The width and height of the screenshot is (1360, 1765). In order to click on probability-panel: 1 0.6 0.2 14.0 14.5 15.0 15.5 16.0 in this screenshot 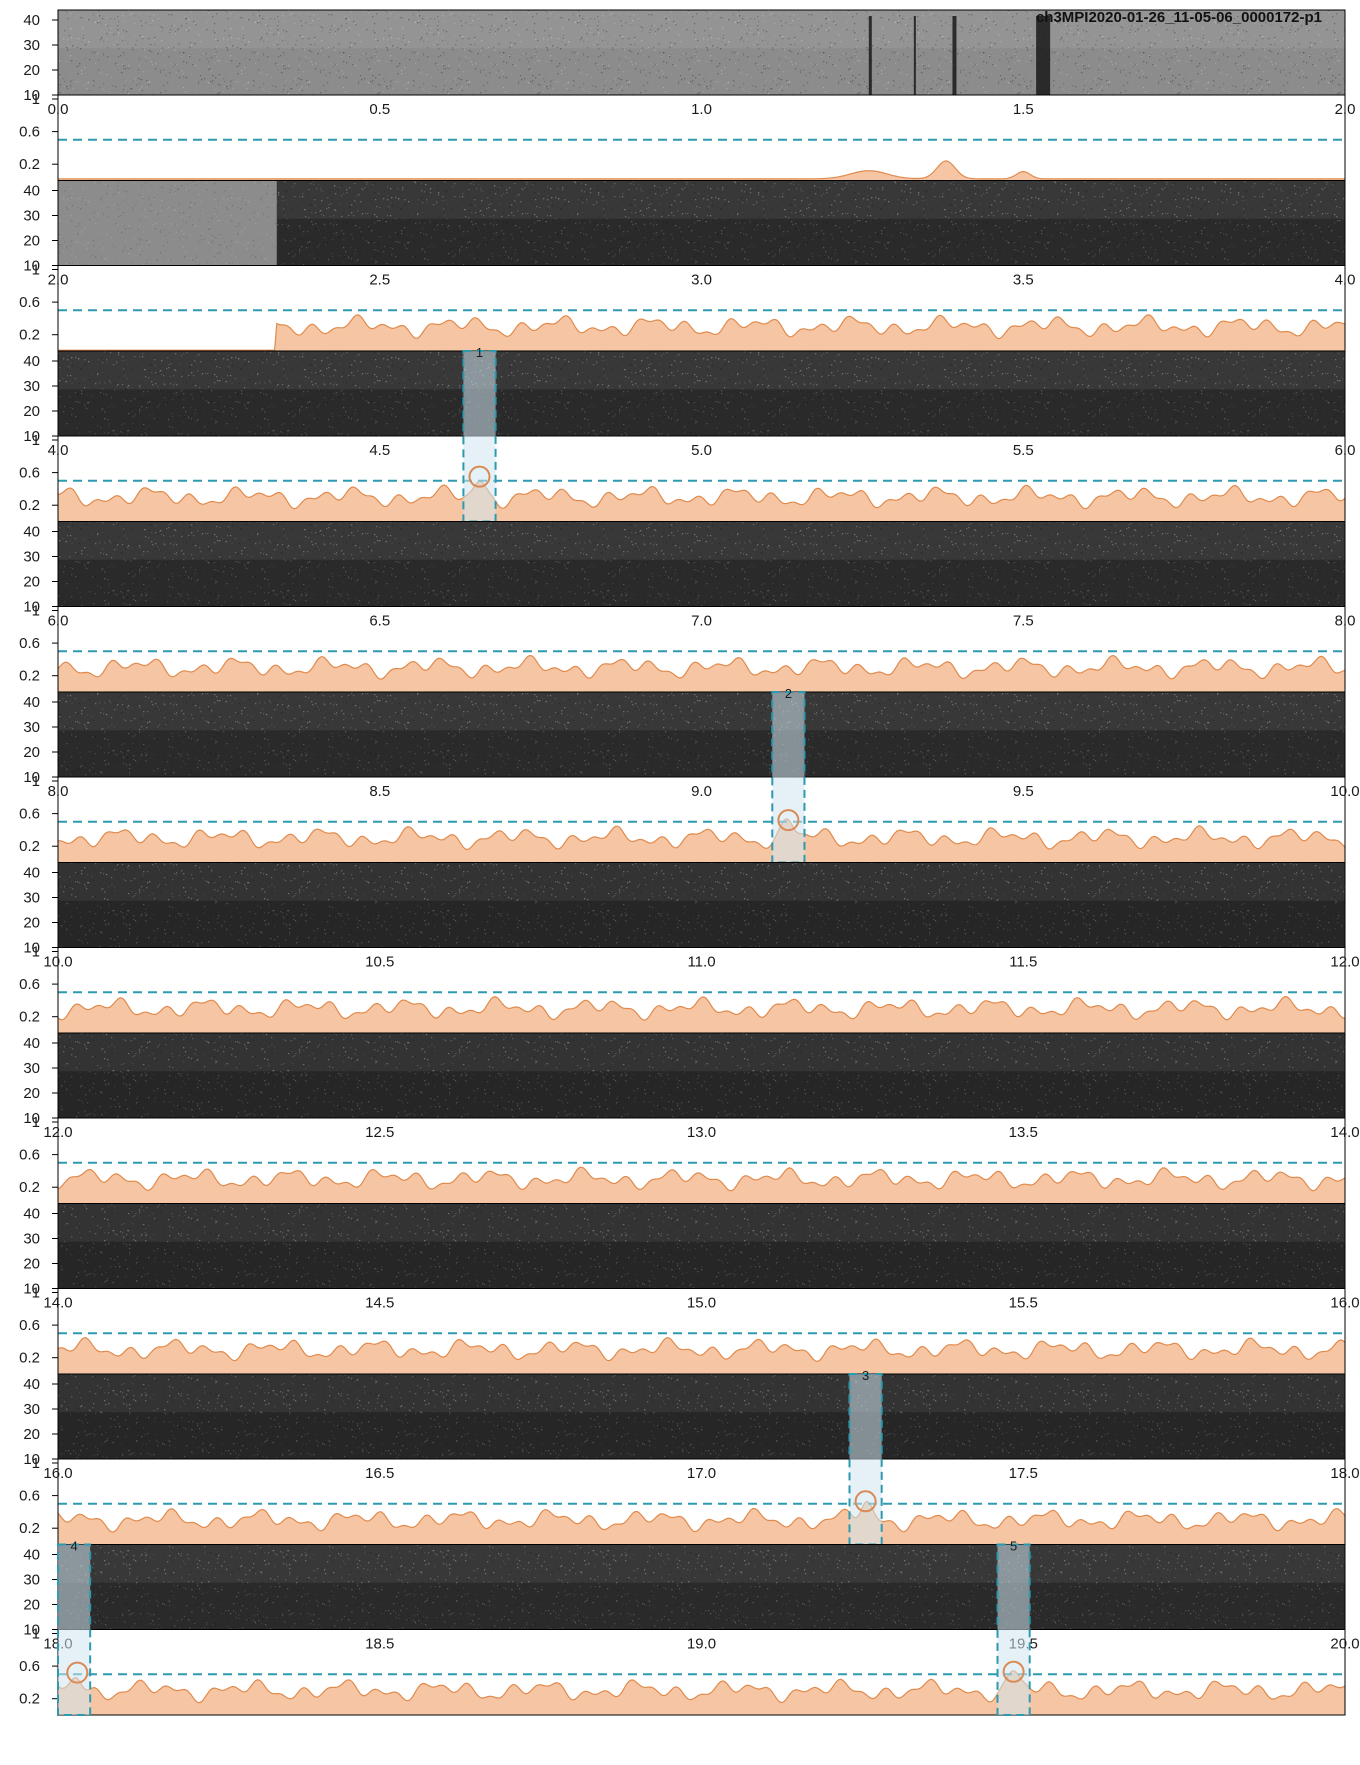, I will do `click(689, 1330)`.